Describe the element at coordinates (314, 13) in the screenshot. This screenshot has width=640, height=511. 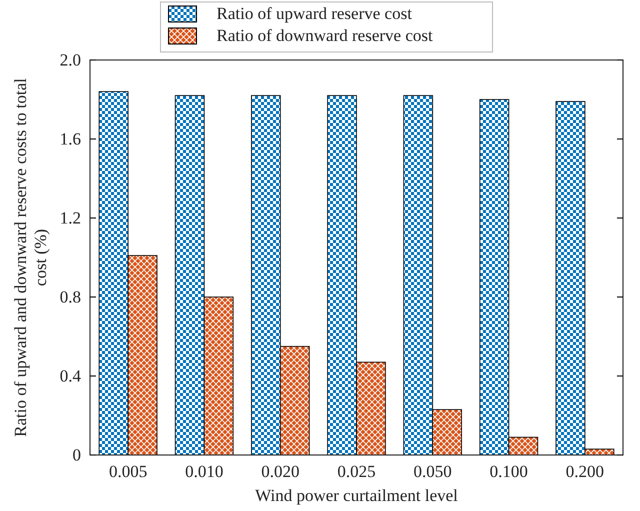
I see `legend-label: Ratio of upward reserve cost` at that location.